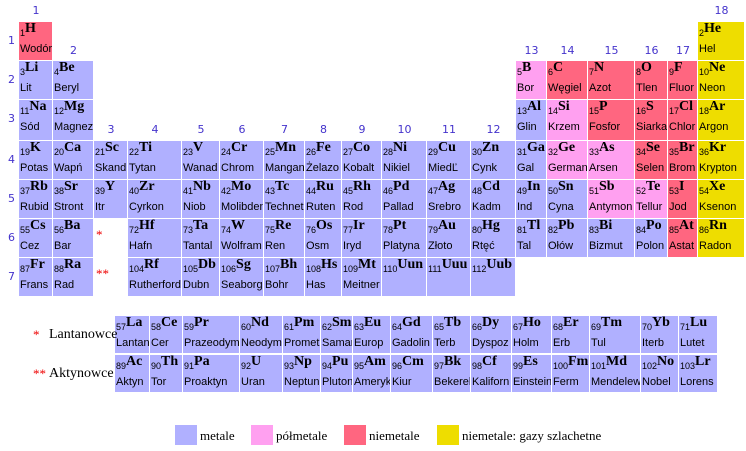 The width and height of the screenshot is (746, 451). Describe the element at coordinates (493, 199) in the screenshot. I see `element-cell-cd: 48Cd Kadm` at that location.